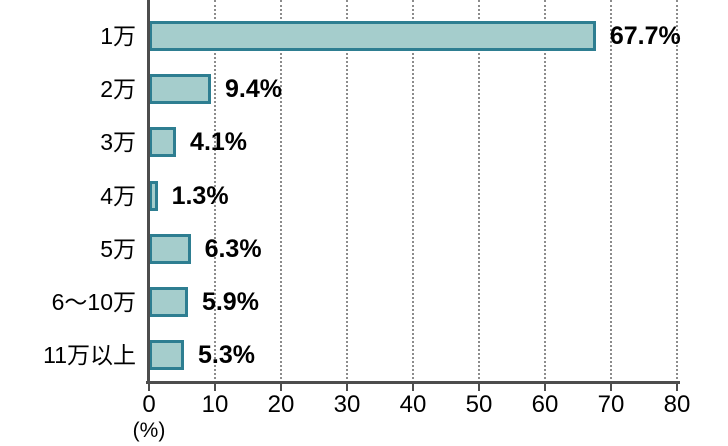 The height and width of the screenshot is (446, 728). What do you see at coordinates (148, 192) in the screenshot?
I see `y-axis-line` at bounding box center [148, 192].